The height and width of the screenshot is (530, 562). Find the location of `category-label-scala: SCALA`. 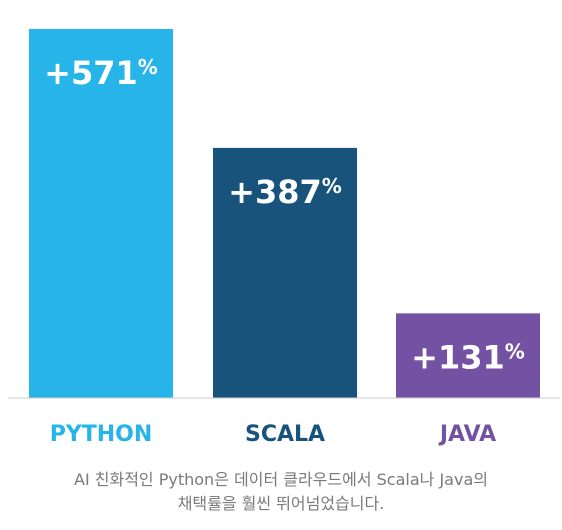

category-label-scala: SCALA is located at coordinates (285, 434).